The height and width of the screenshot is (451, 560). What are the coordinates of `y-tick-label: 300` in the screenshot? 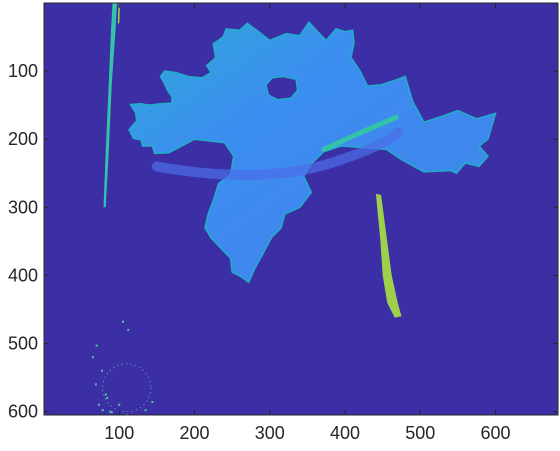 It's located at (23, 207).